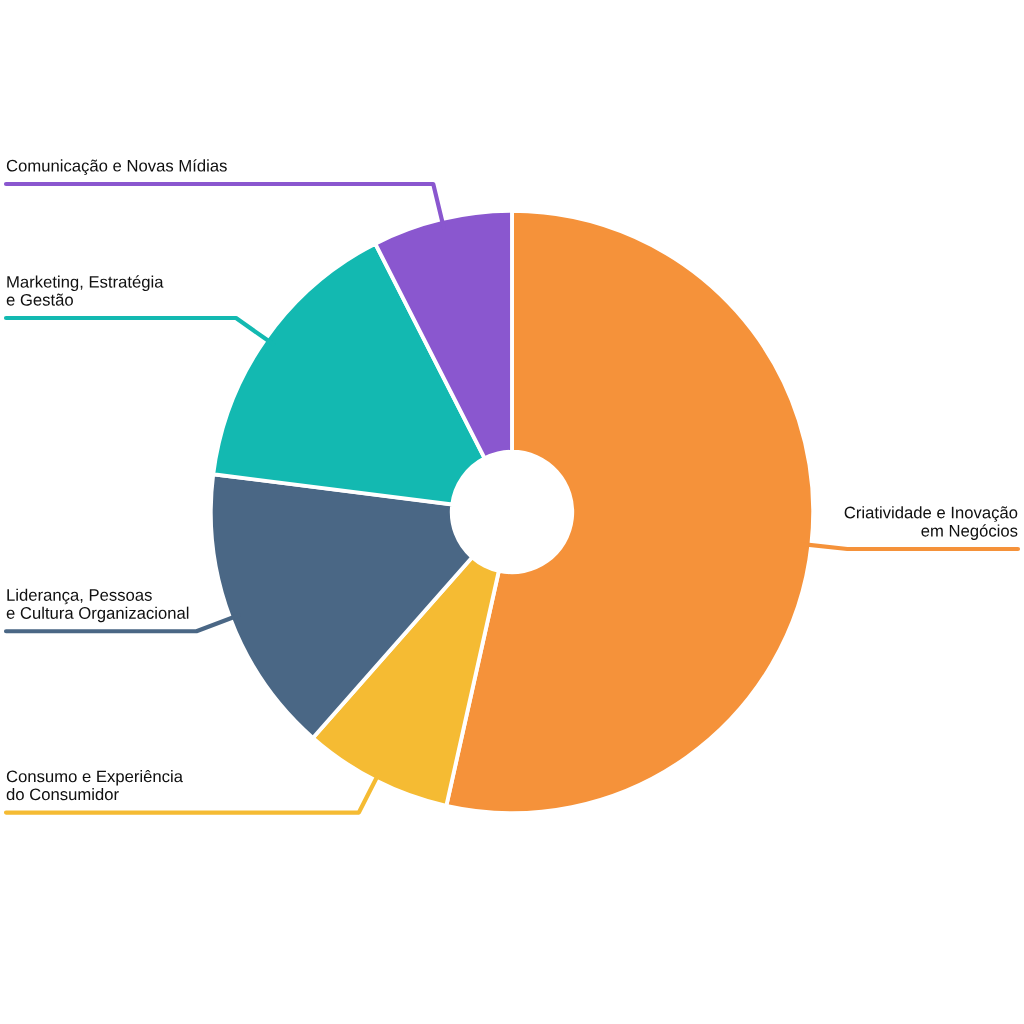  I want to click on slice-label: Liderança, Pessoas e Cultura Organizacional, so click(97, 605).